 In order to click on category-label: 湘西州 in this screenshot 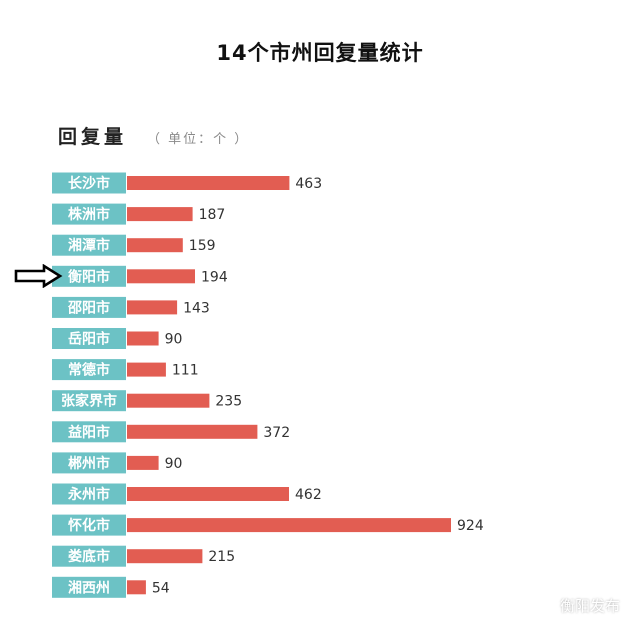, I will do `click(89, 587)`.